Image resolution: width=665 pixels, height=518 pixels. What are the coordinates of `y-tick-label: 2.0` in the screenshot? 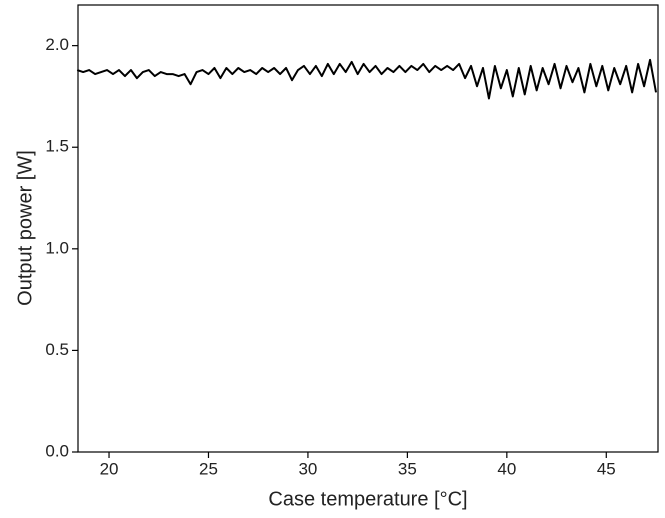 It's located at (57, 44).